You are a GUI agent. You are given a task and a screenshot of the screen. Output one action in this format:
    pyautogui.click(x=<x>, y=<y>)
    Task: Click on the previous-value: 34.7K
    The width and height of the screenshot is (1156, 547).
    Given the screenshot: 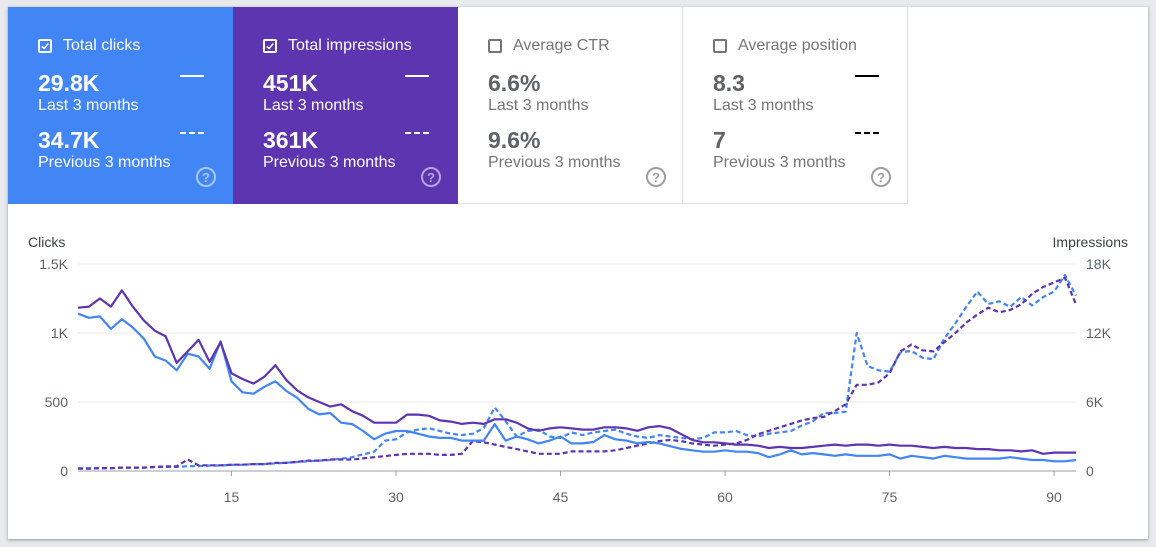 What is the action you would take?
    pyautogui.click(x=69, y=140)
    